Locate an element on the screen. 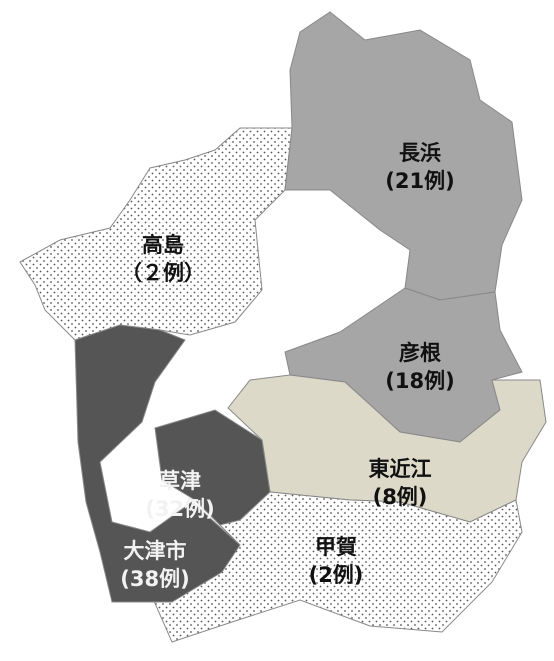 This screenshot has width=554, height=661. region-label: (2例) is located at coordinates (336, 575).